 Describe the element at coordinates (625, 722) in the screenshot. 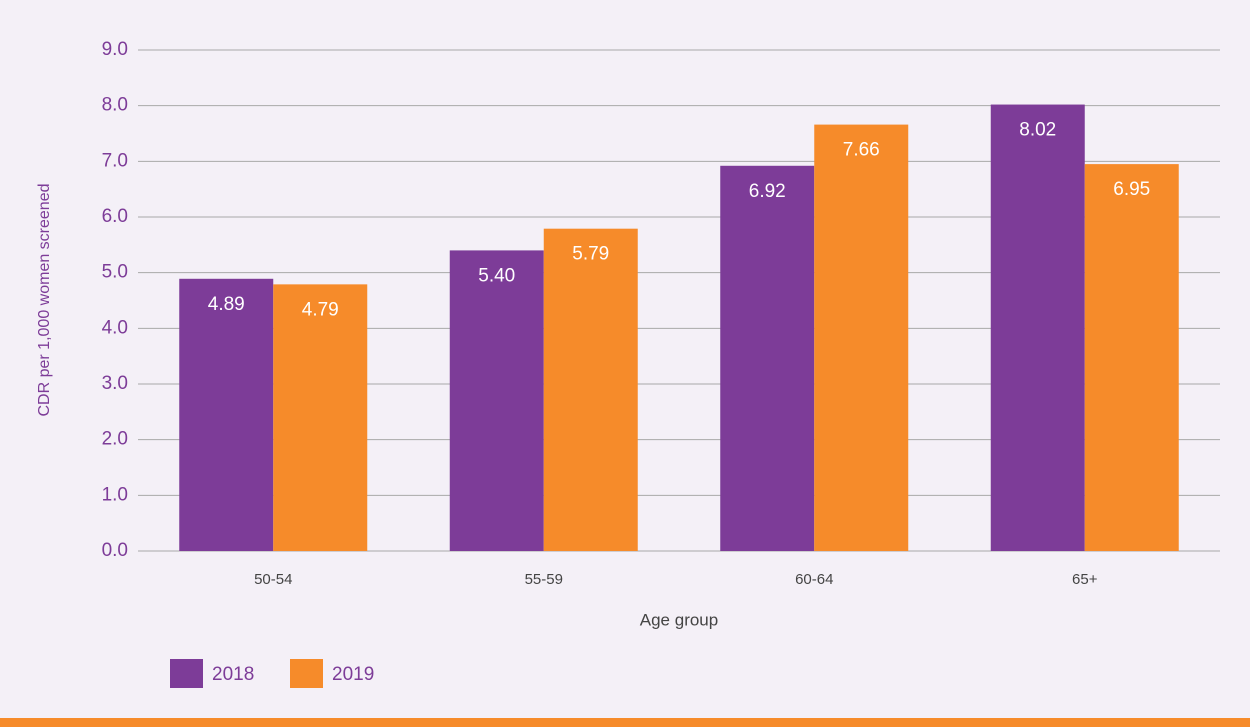

I see `bottom-strip` at that location.